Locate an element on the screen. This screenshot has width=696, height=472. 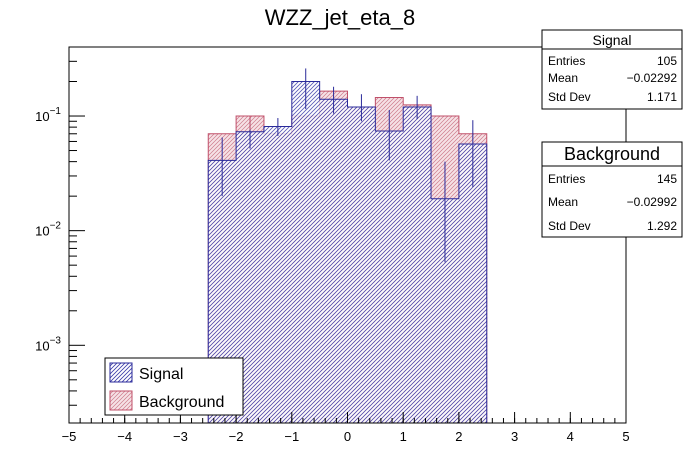
legend-label-background: Background is located at coordinates (181, 402).